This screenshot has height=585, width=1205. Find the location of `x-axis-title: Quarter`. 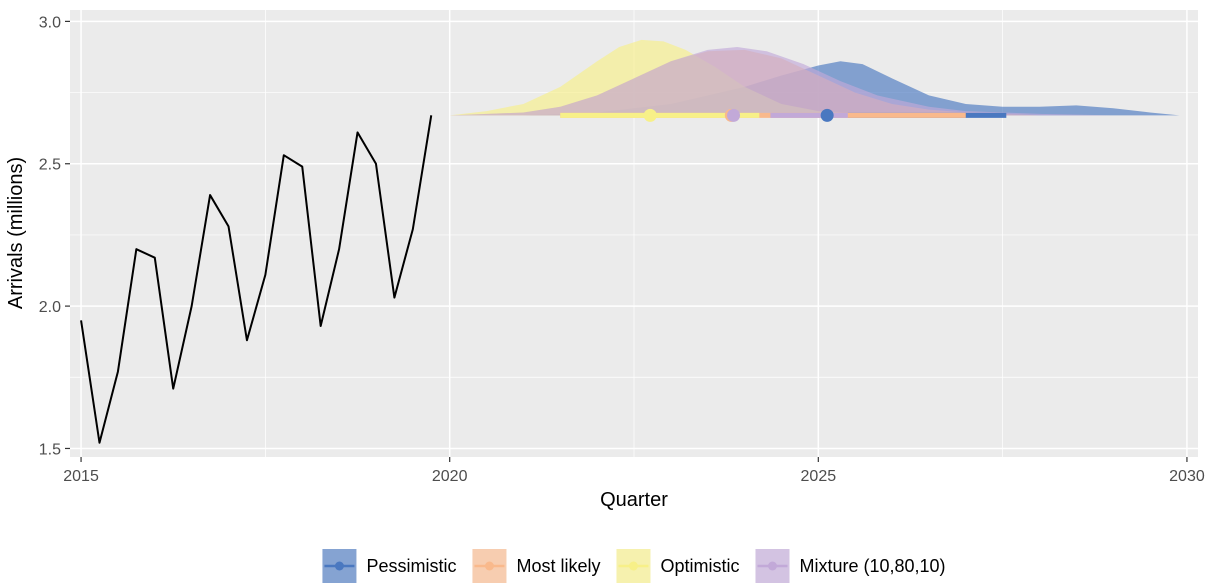

x-axis-title: Quarter is located at coordinates (634, 500).